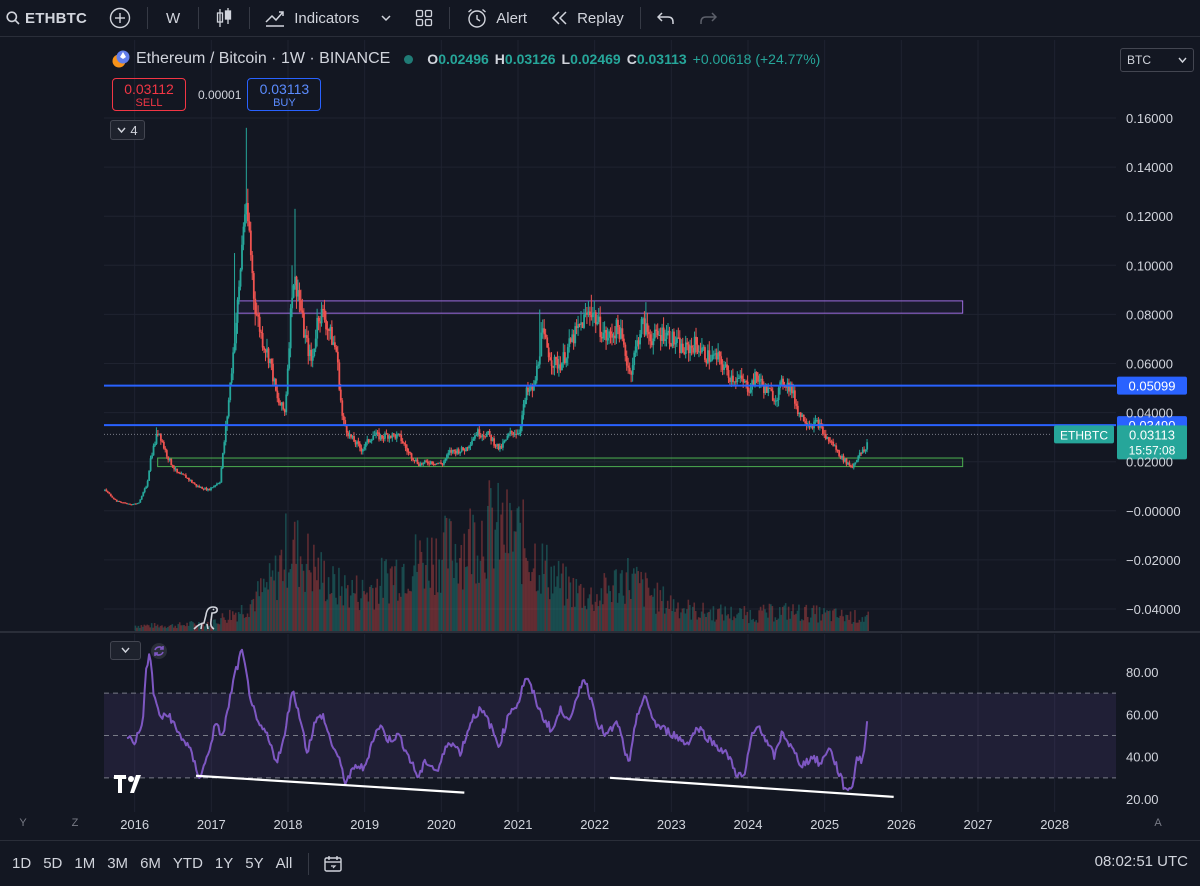  What do you see at coordinates (23, 823) in the screenshot?
I see `y-axis-toggle: Y` at bounding box center [23, 823].